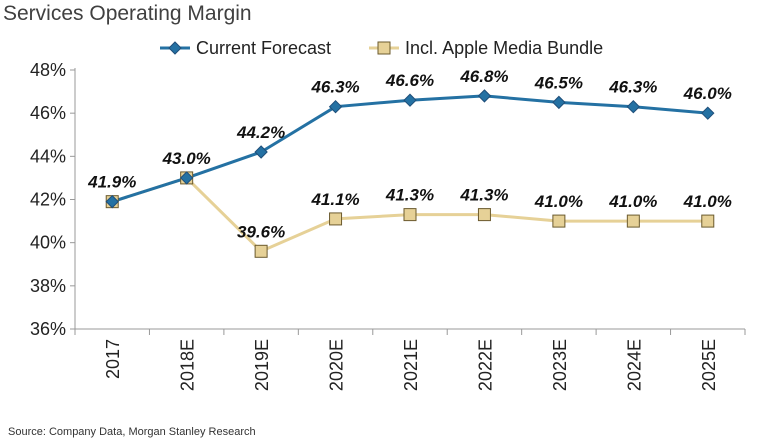 The height and width of the screenshot is (444, 770). Describe the element at coordinates (560, 365) in the screenshot. I see `x-tick-label: 2023E` at that location.